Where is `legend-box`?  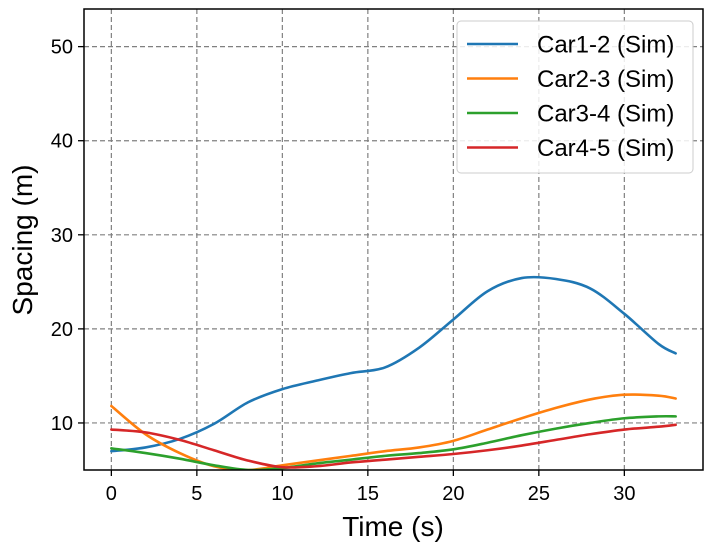
legend-box is located at coordinates (575, 97).